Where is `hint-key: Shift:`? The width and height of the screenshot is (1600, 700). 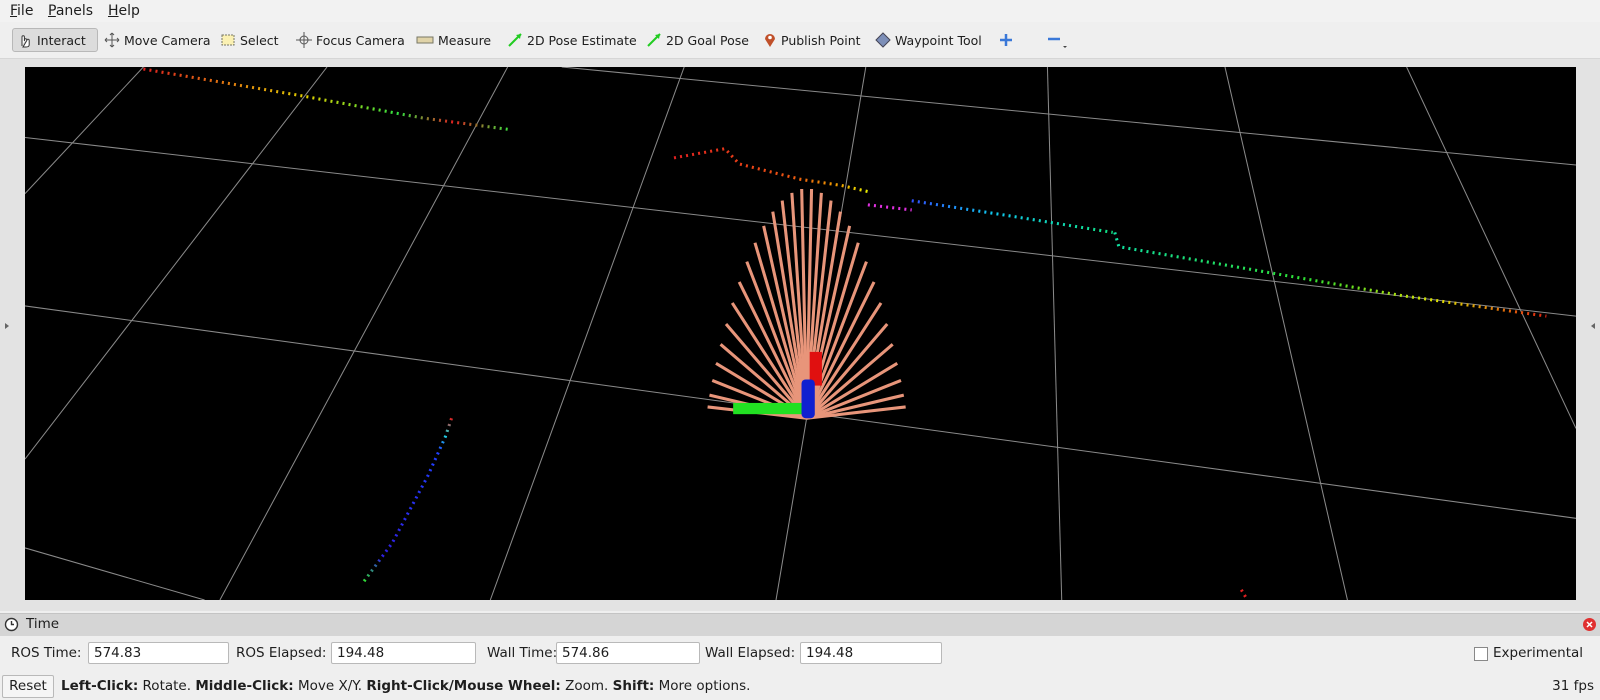 hint-key: Shift: is located at coordinates (633, 686).